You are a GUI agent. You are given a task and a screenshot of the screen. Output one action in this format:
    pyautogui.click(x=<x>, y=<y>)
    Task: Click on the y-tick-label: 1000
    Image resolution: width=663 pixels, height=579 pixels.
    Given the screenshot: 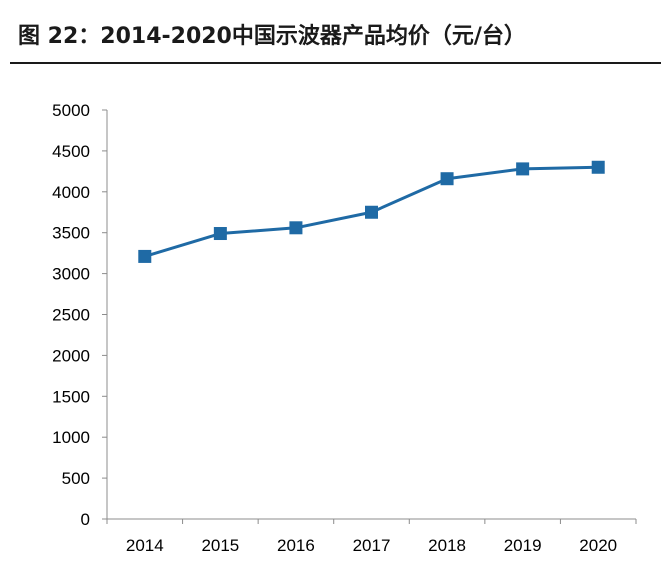 What is the action you would take?
    pyautogui.click(x=71, y=437)
    